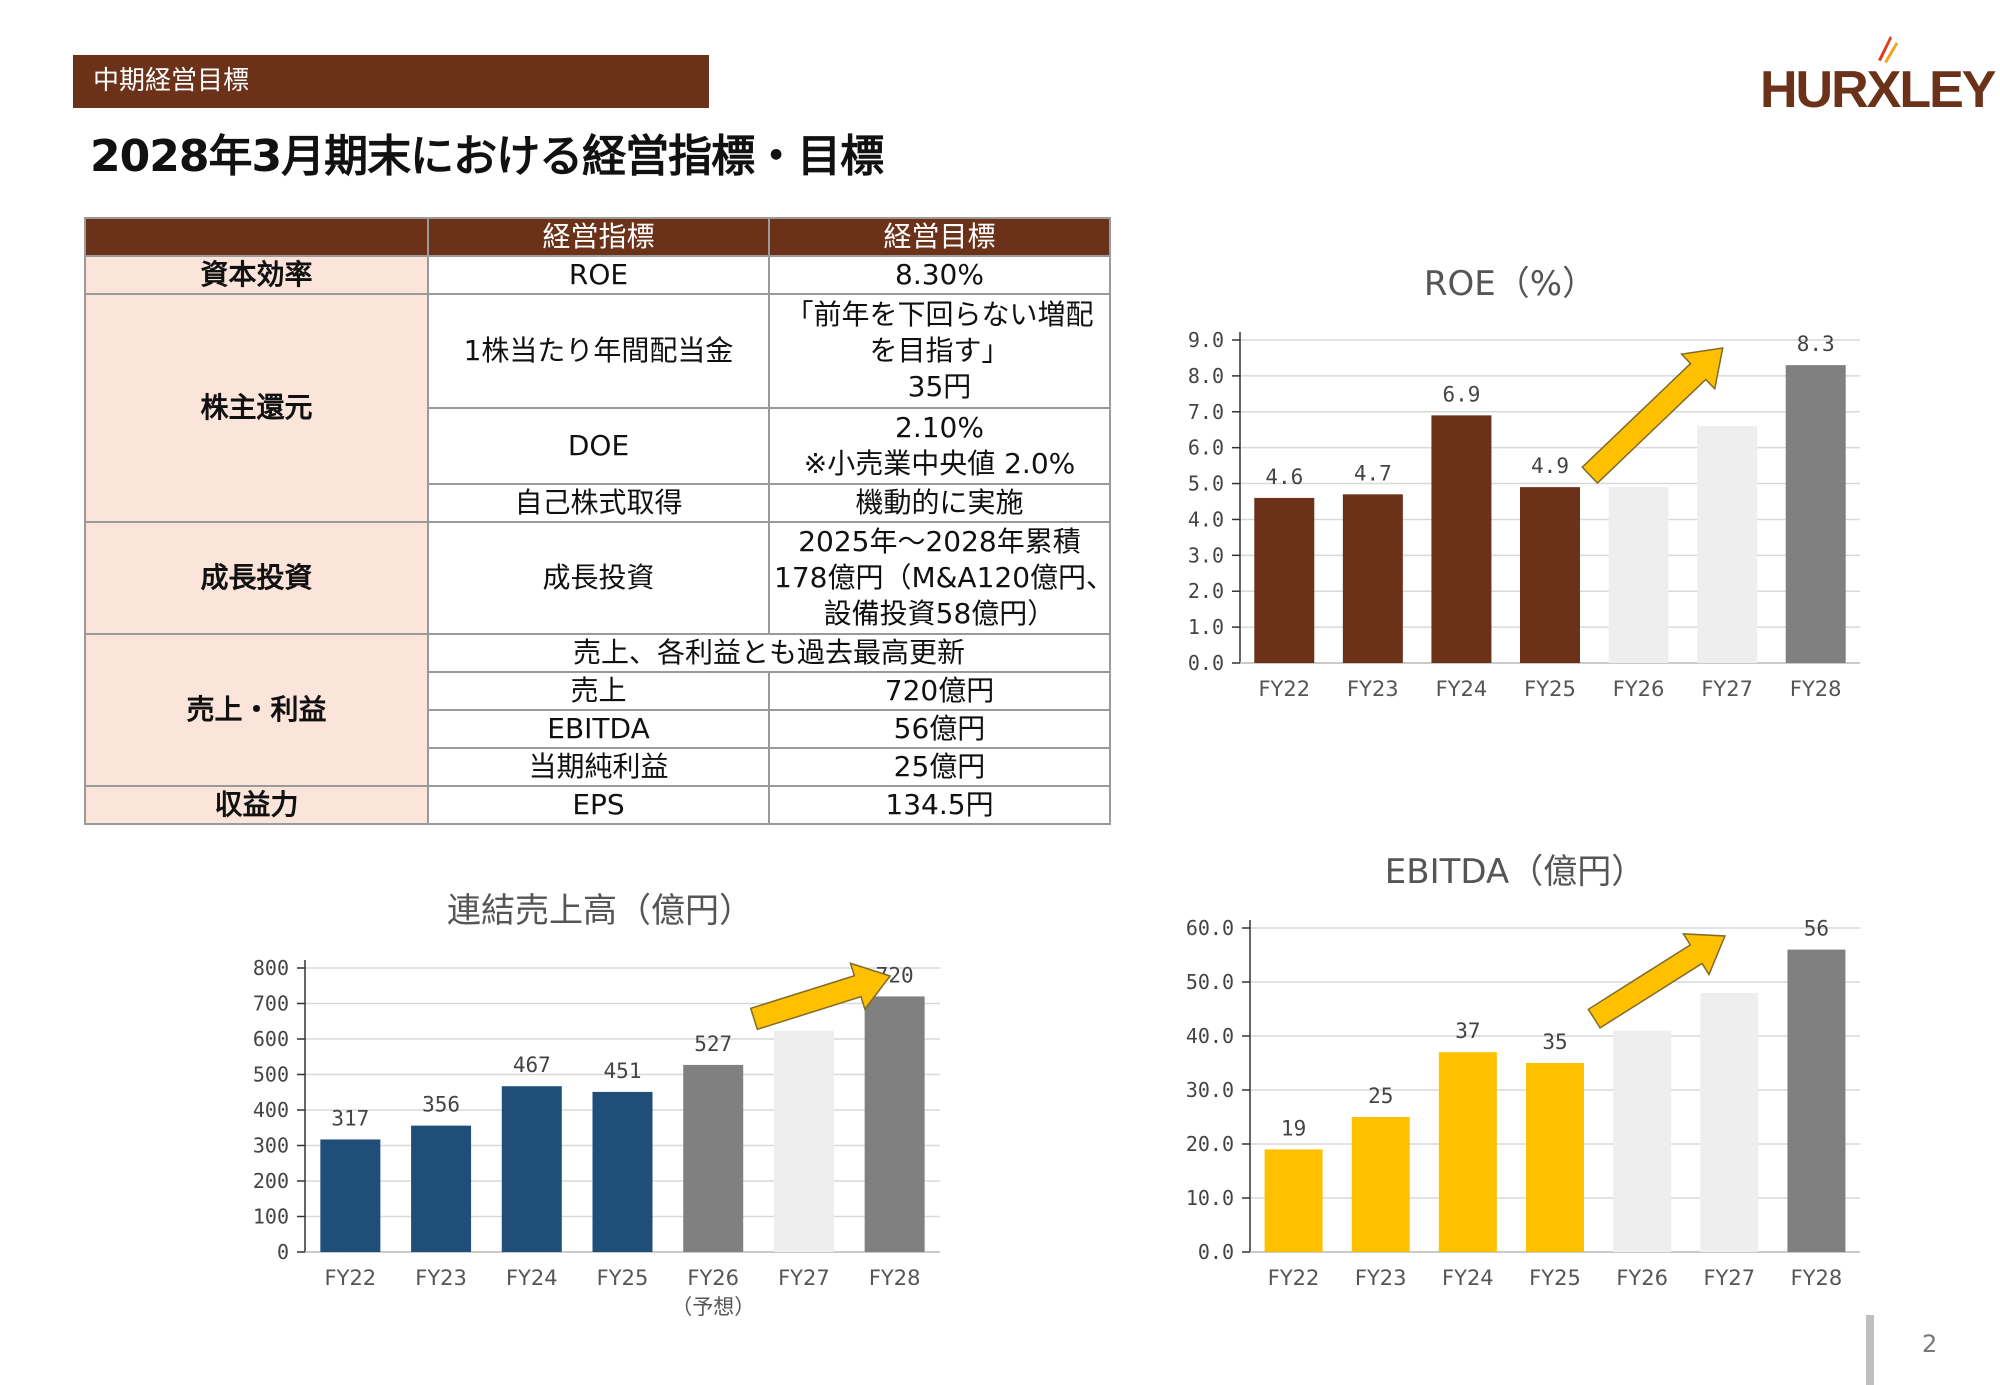 This screenshot has width=2000, height=1385. Describe the element at coordinates (894, 1124) in the screenshot. I see `sales-bar-FY28` at that location.